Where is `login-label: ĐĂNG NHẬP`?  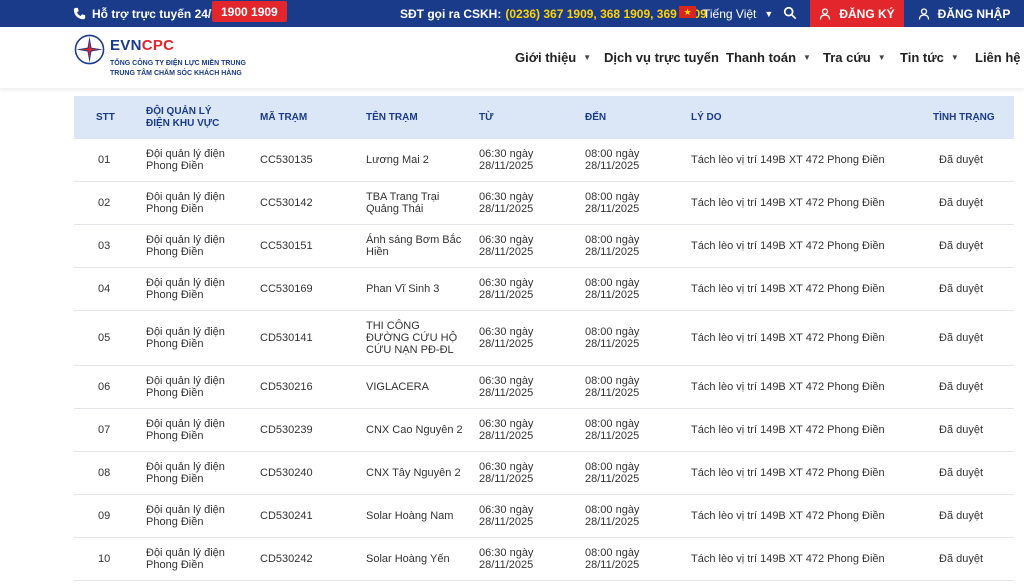 login-label: ĐĂNG NHẬP is located at coordinates (974, 13).